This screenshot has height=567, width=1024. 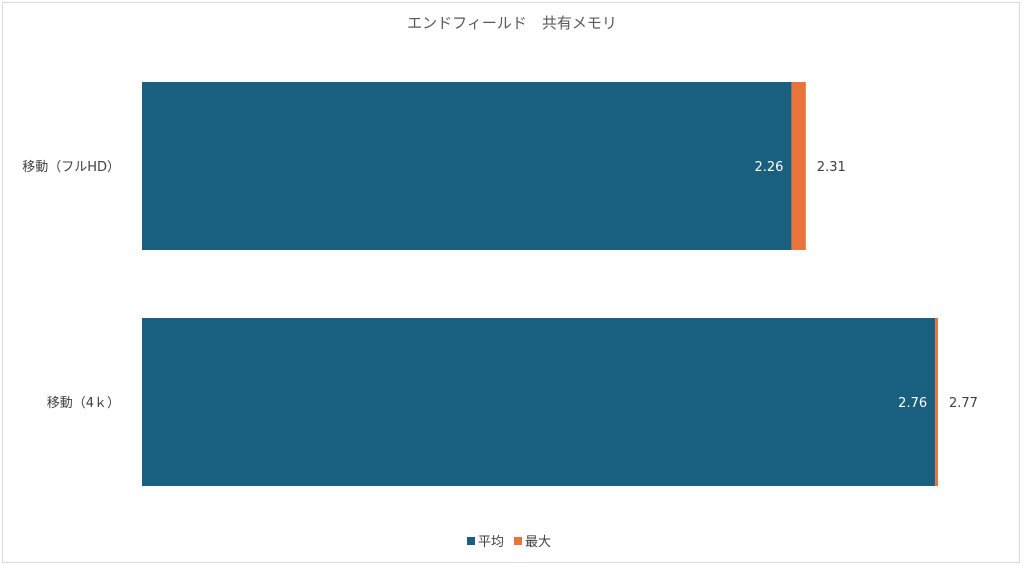 What do you see at coordinates (963, 403) in the screenshot?
I see `data-label-max: 2.77` at bounding box center [963, 403].